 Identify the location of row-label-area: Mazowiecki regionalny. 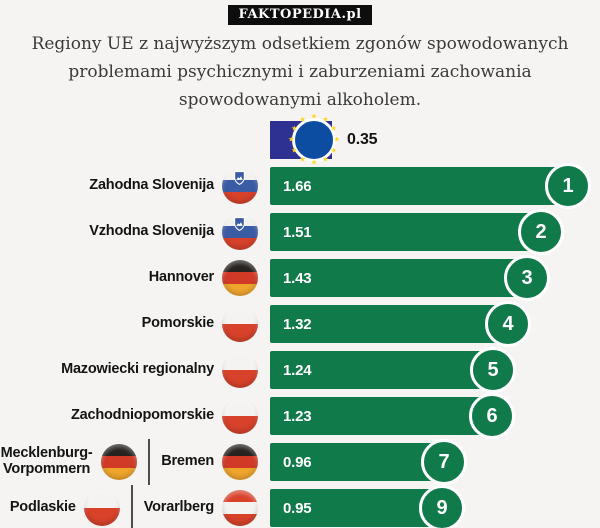
(135, 370).